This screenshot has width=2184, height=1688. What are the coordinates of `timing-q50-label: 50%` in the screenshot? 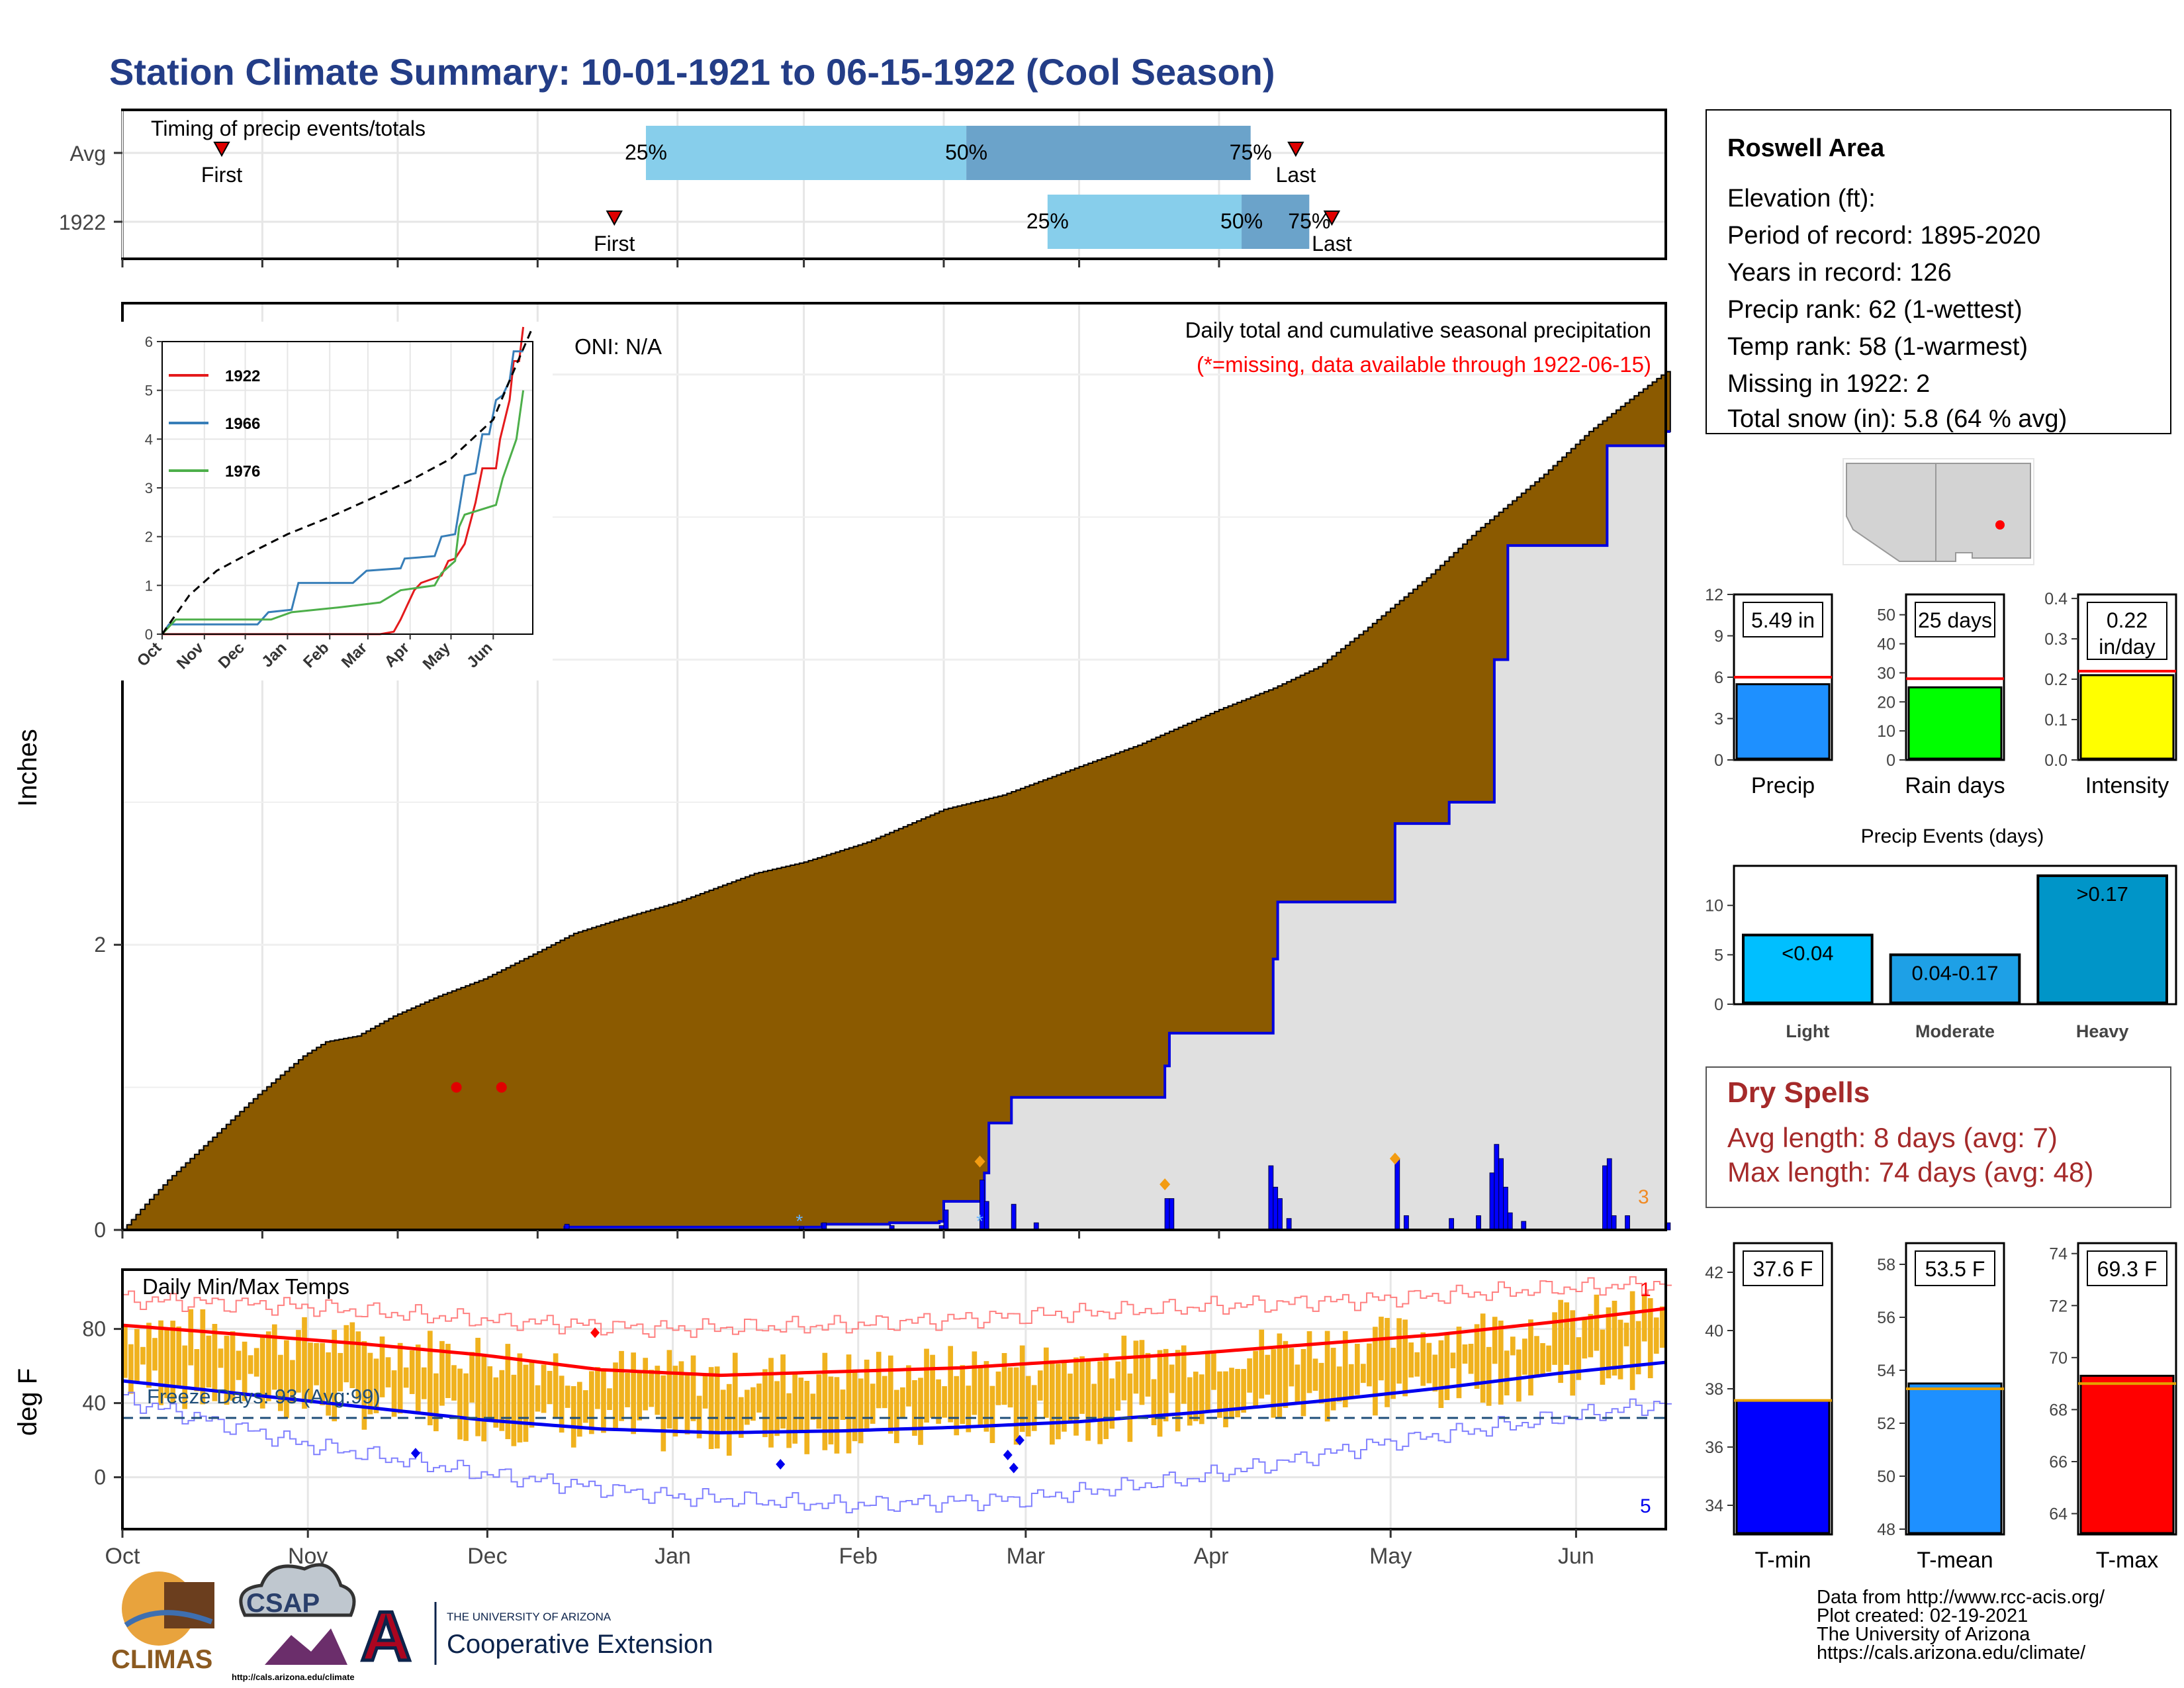 It's located at (966, 152).